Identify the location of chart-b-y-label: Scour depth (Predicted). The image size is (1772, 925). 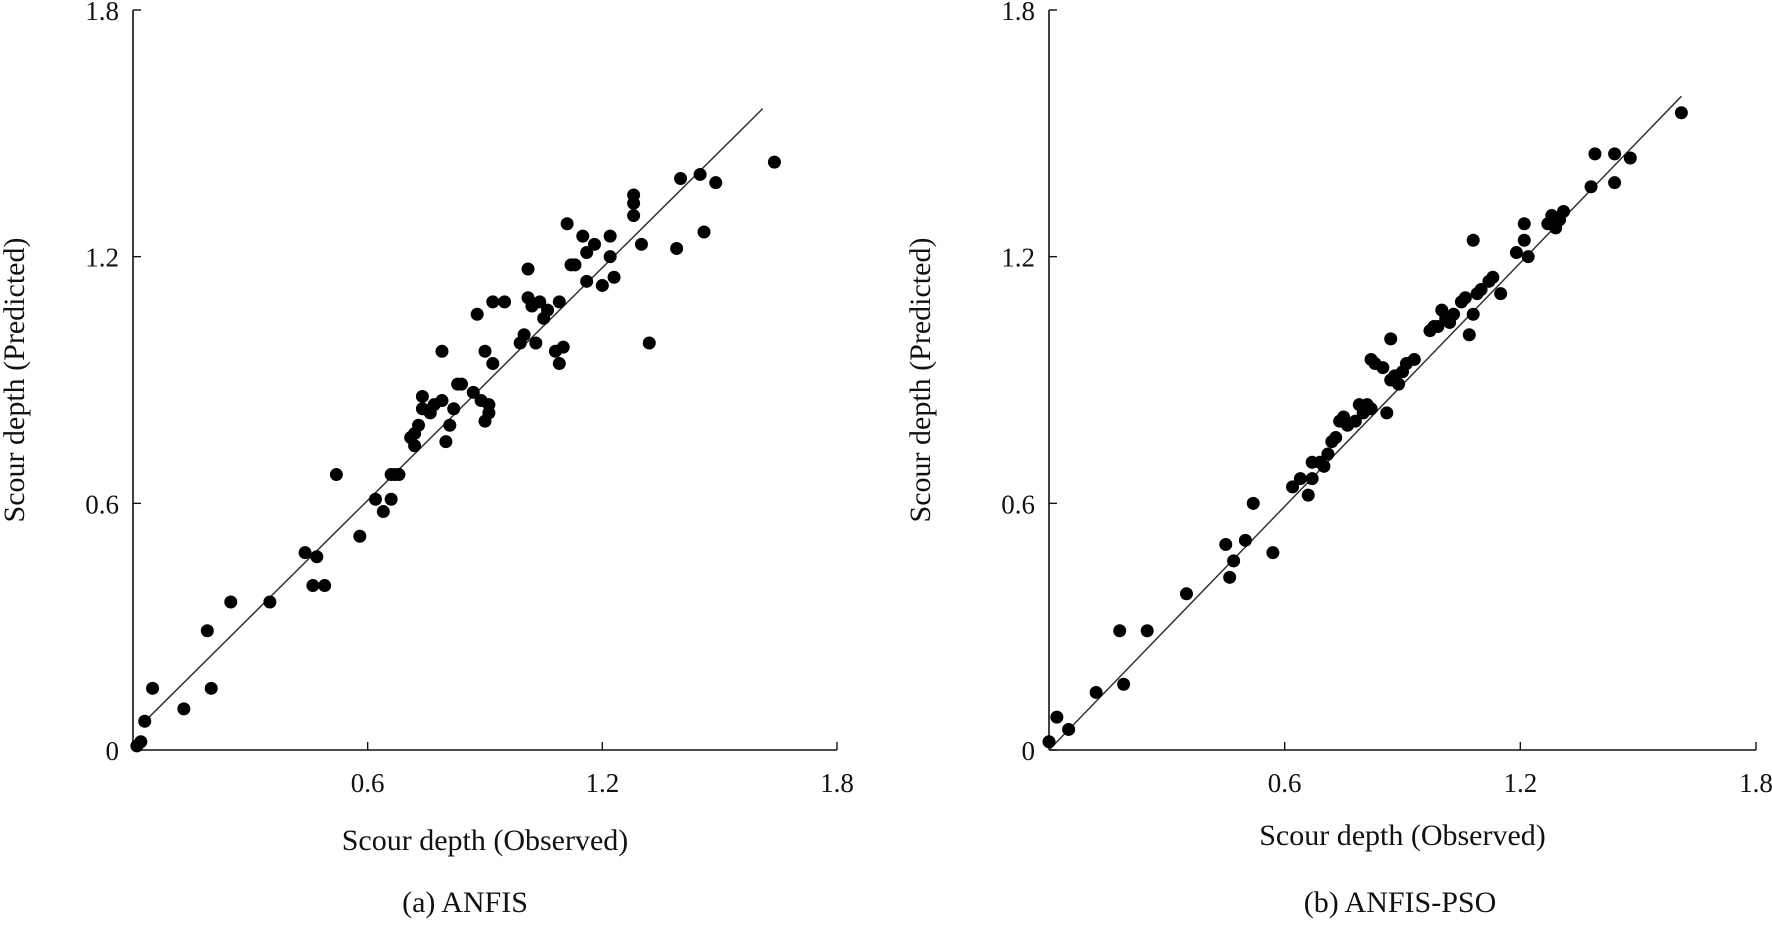
(920, 380).